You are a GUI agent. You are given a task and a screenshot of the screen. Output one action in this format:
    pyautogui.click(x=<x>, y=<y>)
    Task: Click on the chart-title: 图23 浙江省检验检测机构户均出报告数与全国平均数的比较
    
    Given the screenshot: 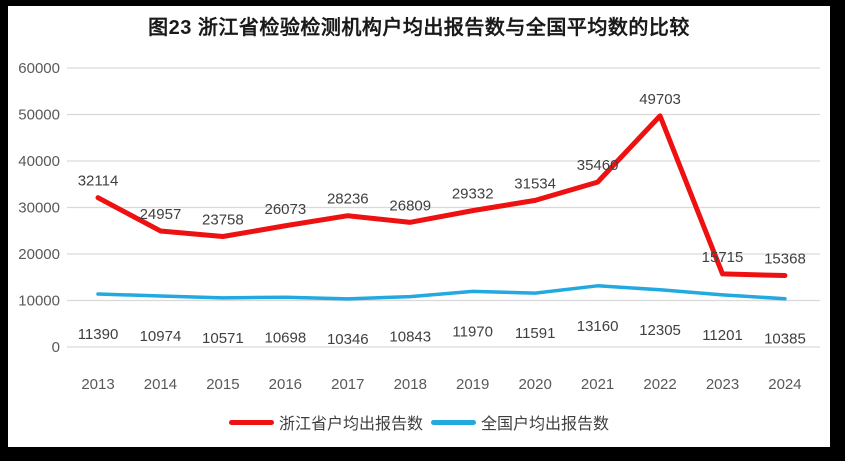 What is the action you would take?
    pyautogui.click(x=419, y=28)
    